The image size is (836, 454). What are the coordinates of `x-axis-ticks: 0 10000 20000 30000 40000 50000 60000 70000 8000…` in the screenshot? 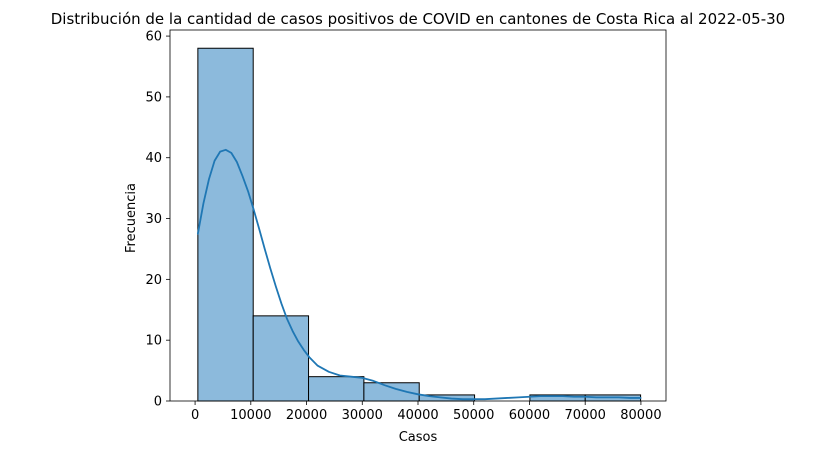 It's located at (426, 412).